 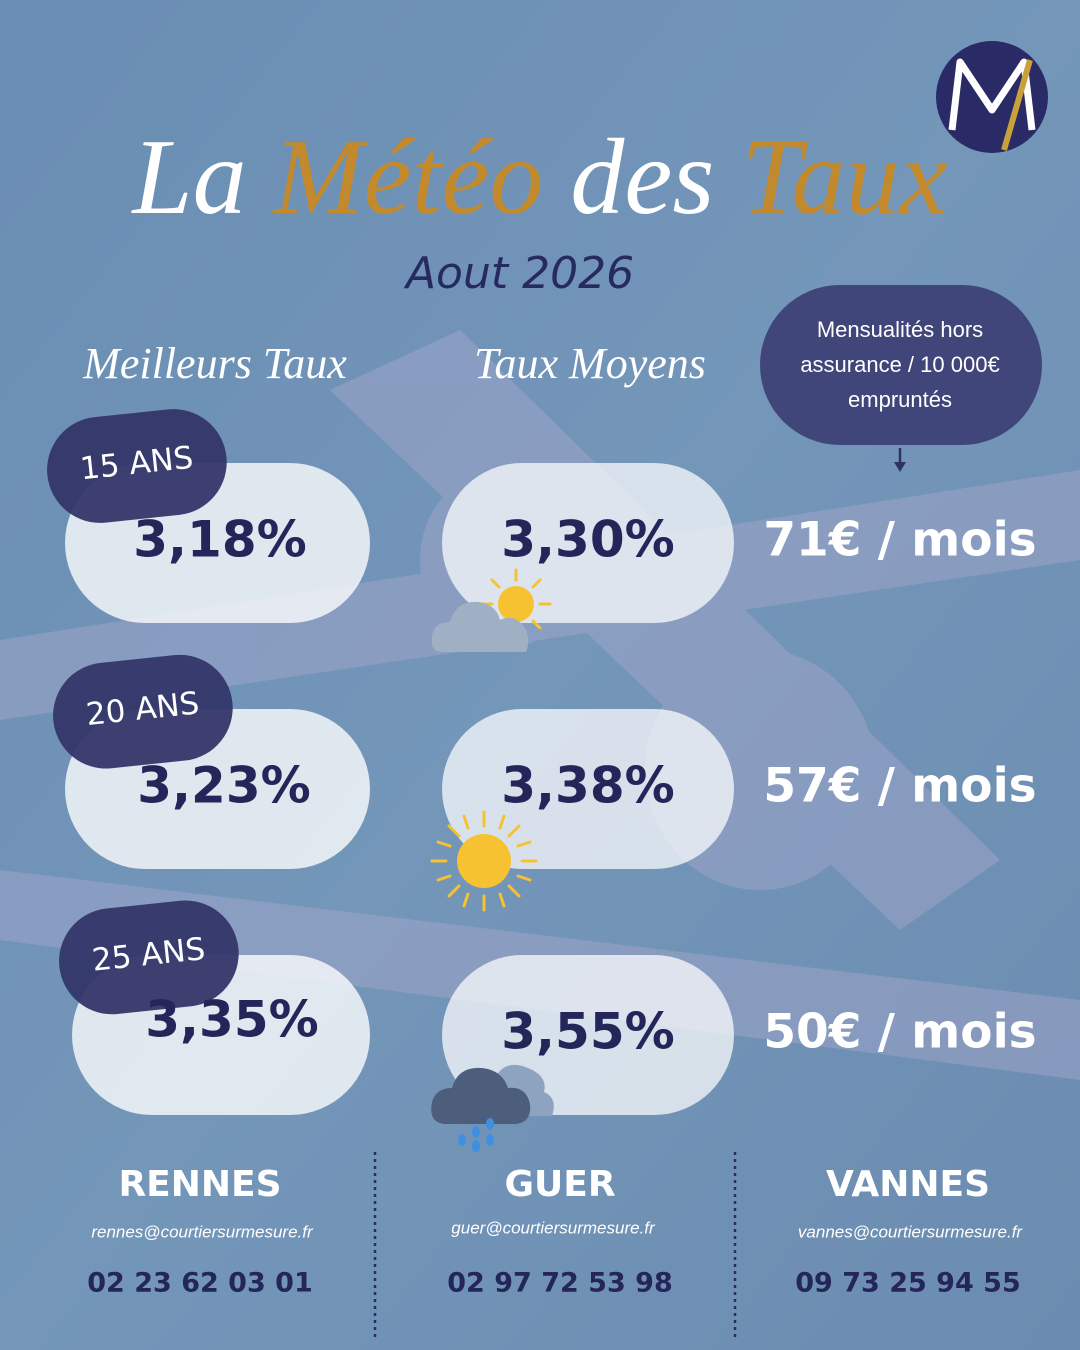 I want to click on average-rate: 3,55%, so click(x=587, y=1032).